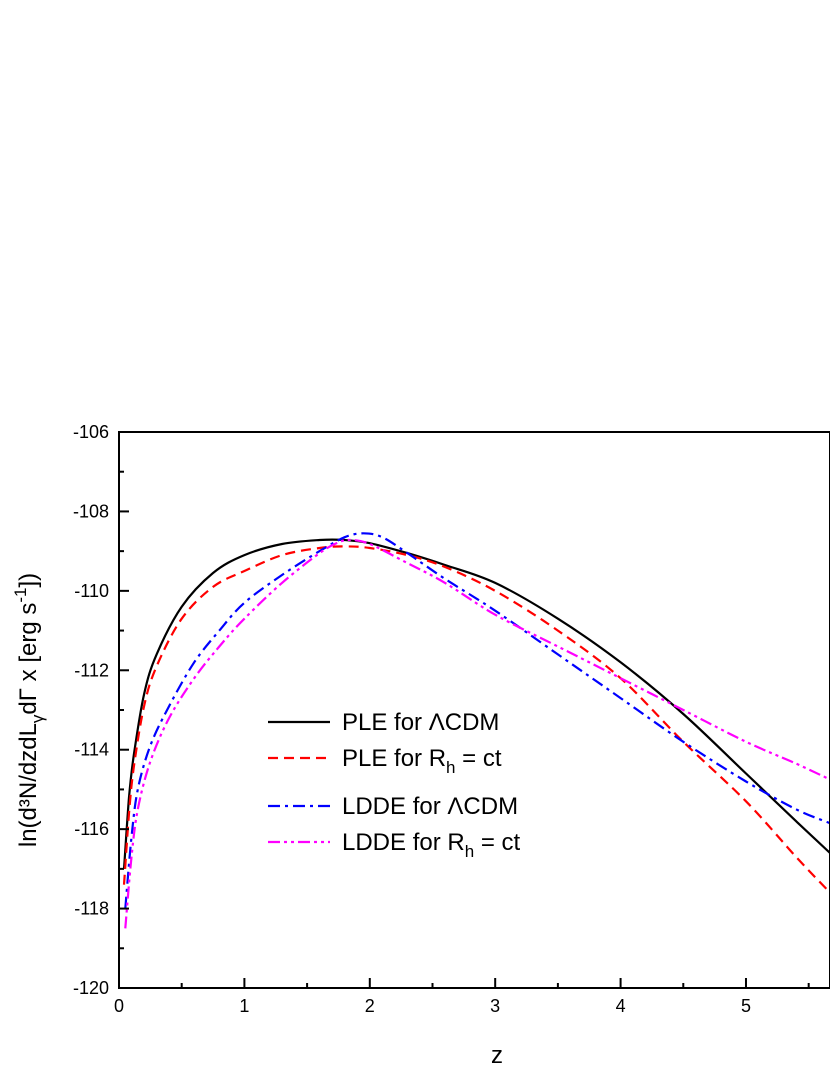  Describe the element at coordinates (430, 806) in the screenshot. I see `legend-label-3: LDDE for ΛCDM` at that location.